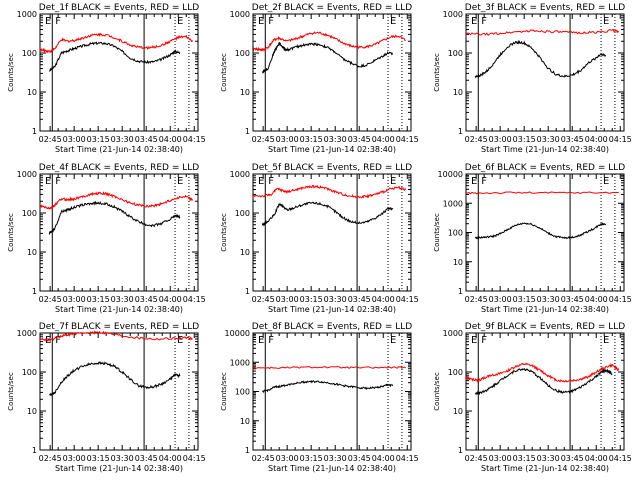  Describe the element at coordinates (332, 8) in the screenshot. I see `chart-title: Det_2f BLACK = Events, RED = LLD` at that location.